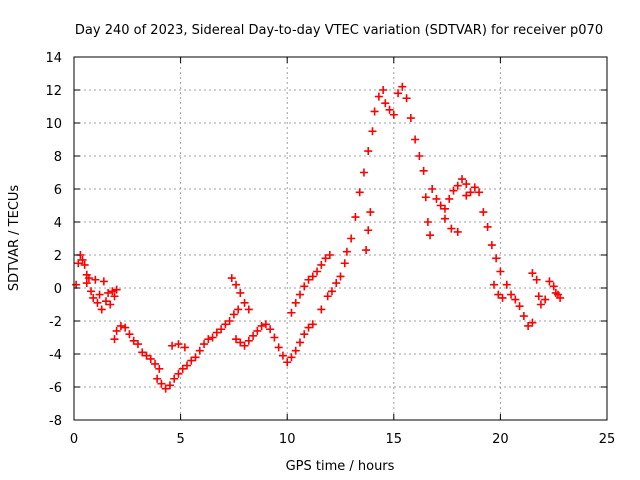 Image resolution: width=640 pixels, height=480 pixels. What do you see at coordinates (53, 91) in the screenshot?
I see `y-tick-label: 12` at bounding box center [53, 91].